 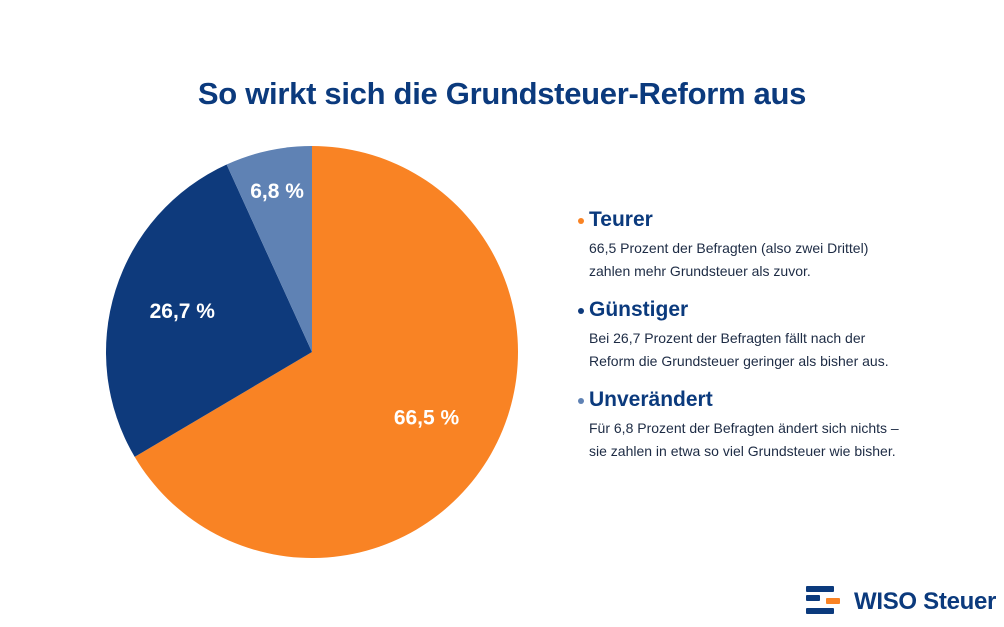 What do you see at coordinates (502, 93) in the screenshot?
I see `chart-title: So wirkt sich die Grundsteuer-Reform aus` at bounding box center [502, 93].